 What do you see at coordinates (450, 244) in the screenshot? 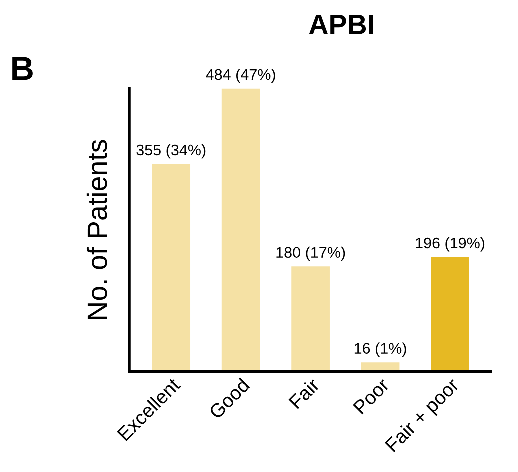
I see `data-label: 196 (19%)` at bounding box center [450, 244].